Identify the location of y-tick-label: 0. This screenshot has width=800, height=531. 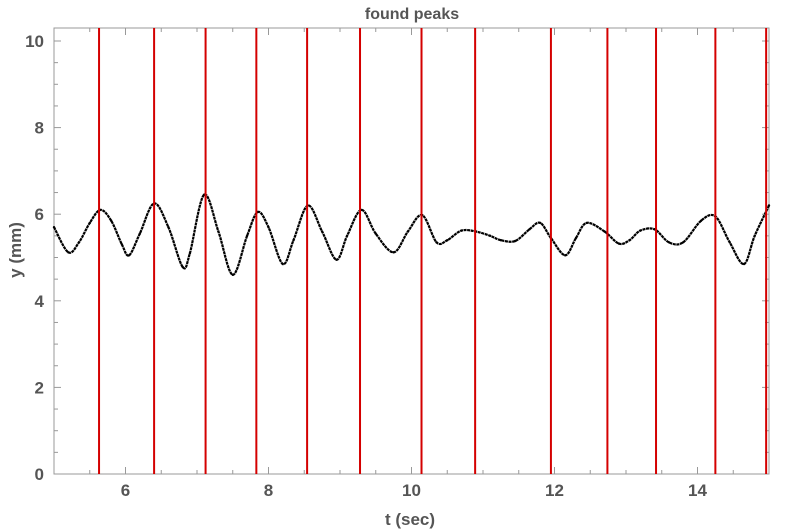
(39, 474).